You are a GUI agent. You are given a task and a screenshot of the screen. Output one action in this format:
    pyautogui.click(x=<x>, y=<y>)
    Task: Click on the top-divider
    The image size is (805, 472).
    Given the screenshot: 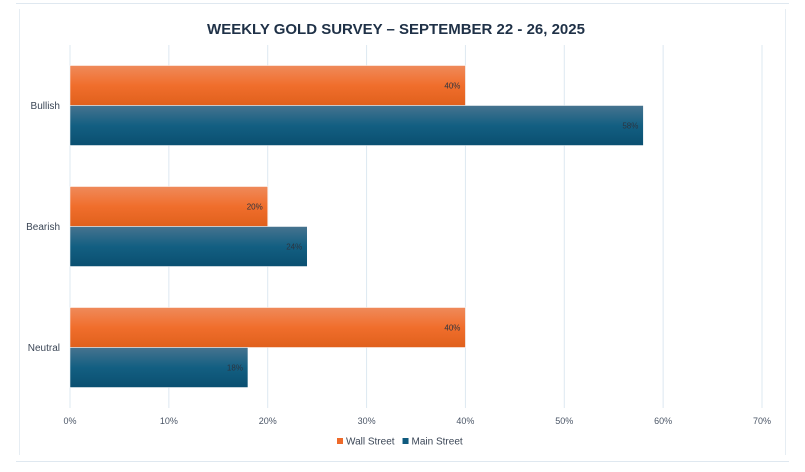 What is the action you would take?
    pyautogui.click(x=402, y=3)
    